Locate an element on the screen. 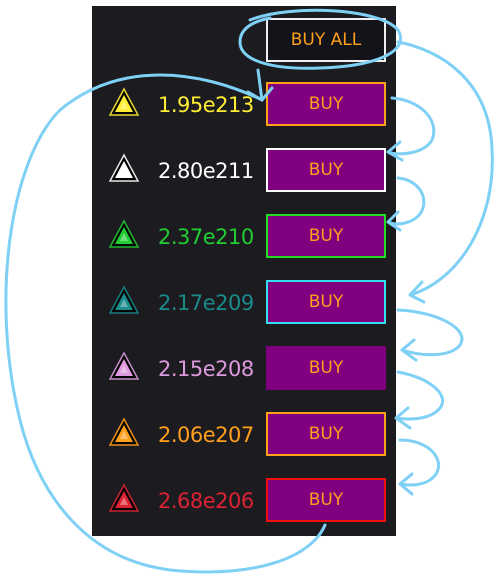  purple-triangle-icon is located at coordinates (124, 365).